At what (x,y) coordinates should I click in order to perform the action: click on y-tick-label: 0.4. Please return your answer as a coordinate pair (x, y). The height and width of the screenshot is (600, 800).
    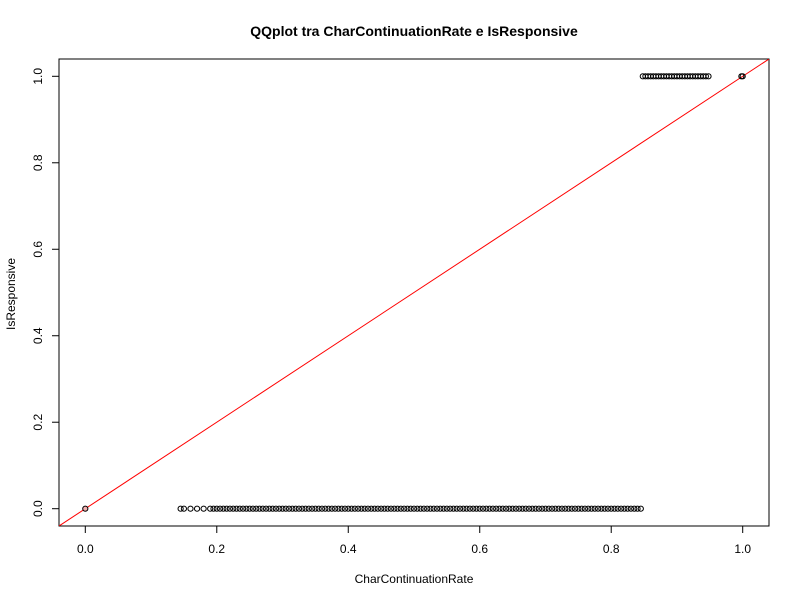
    Looking at the image, I should click on (38, 335).